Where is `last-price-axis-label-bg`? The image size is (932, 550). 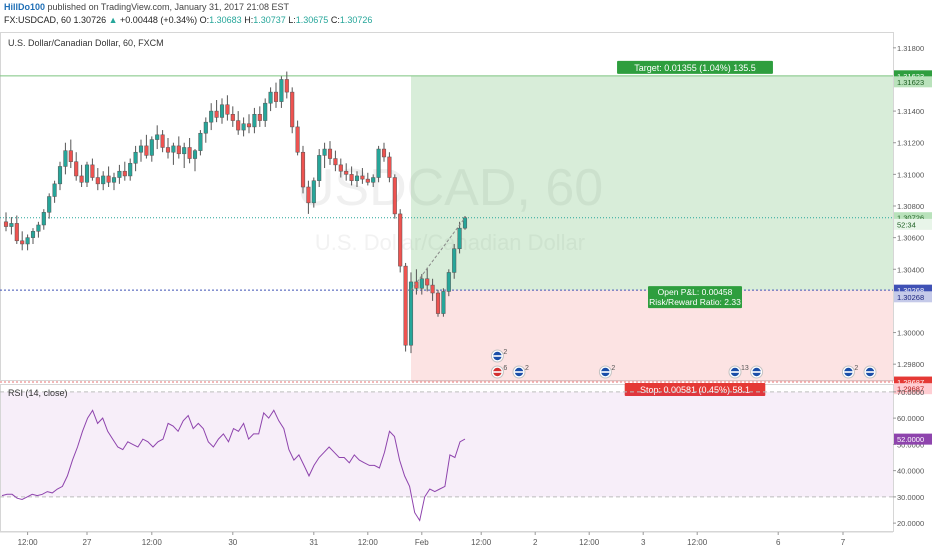
last-price-axis-label-bg is located at coordinates (913, 218).